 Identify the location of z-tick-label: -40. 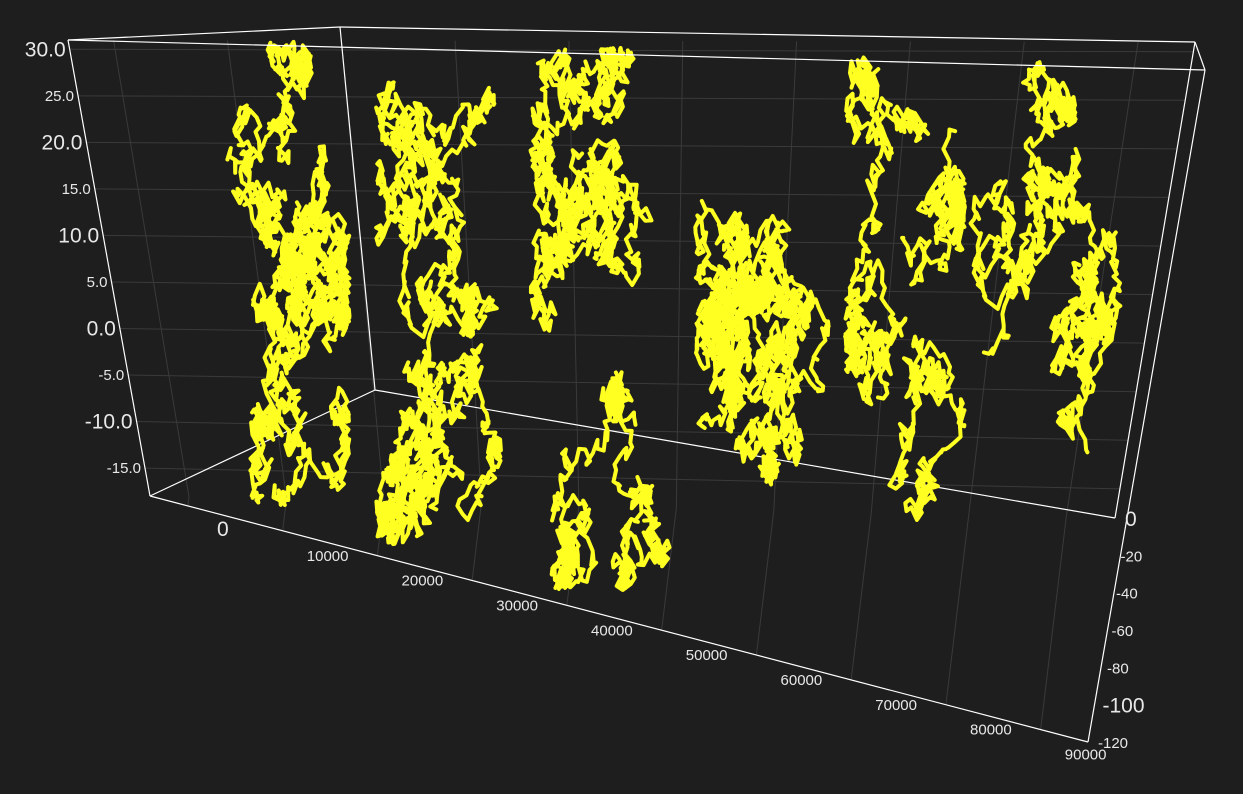
(1127, 594).